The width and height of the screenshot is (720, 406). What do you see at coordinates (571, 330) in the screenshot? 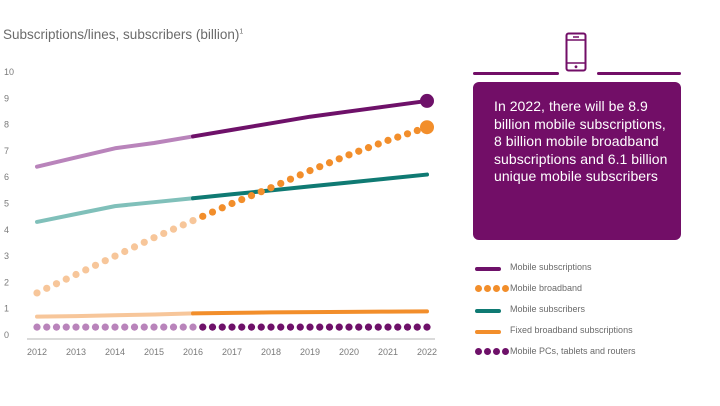
I see `legend-label: Fixed broadband subscriptions` at bounding box center [571, 330].